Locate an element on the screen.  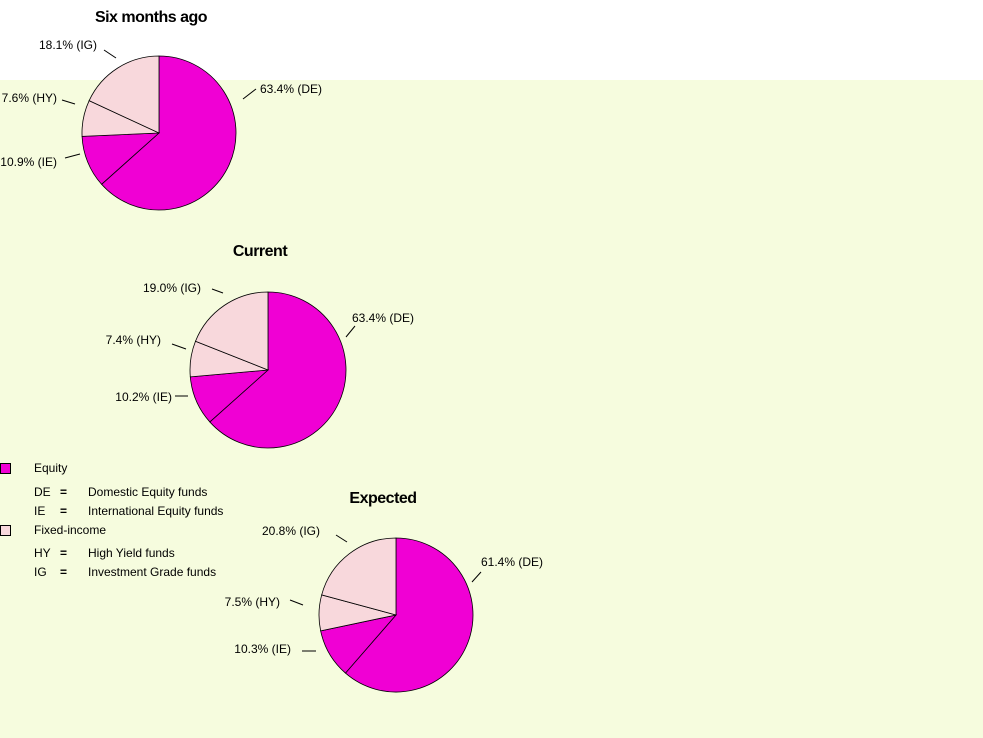
legend-desc-ig: Investment Grade funds is located at coordinates (152, 572).